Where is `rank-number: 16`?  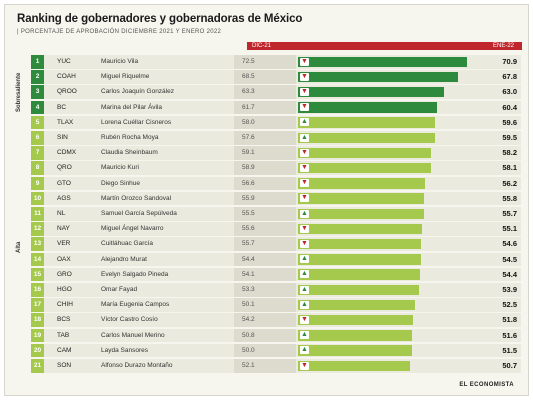
rank-number: 16 is located at coordinates (37, 290).